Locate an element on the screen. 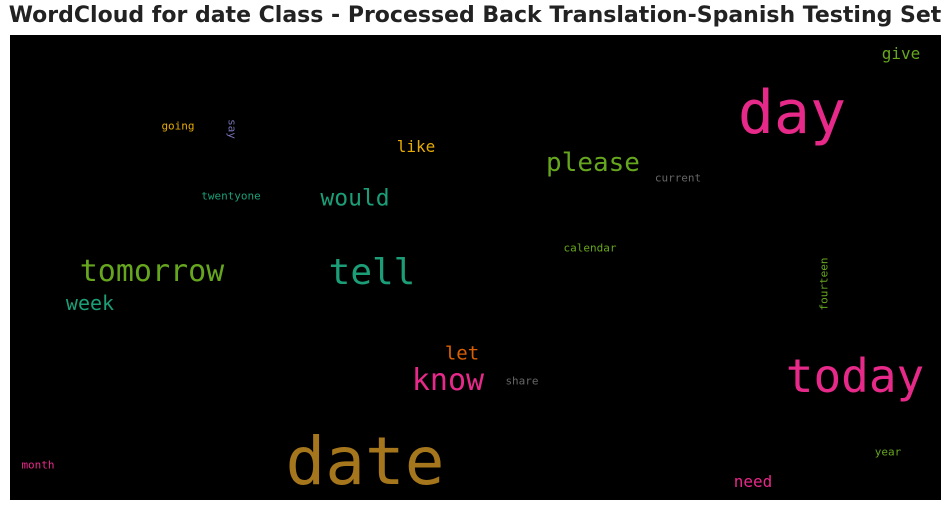 This screenshot has height=511, width=950. word-let: let is located at coordinates (462, 353).